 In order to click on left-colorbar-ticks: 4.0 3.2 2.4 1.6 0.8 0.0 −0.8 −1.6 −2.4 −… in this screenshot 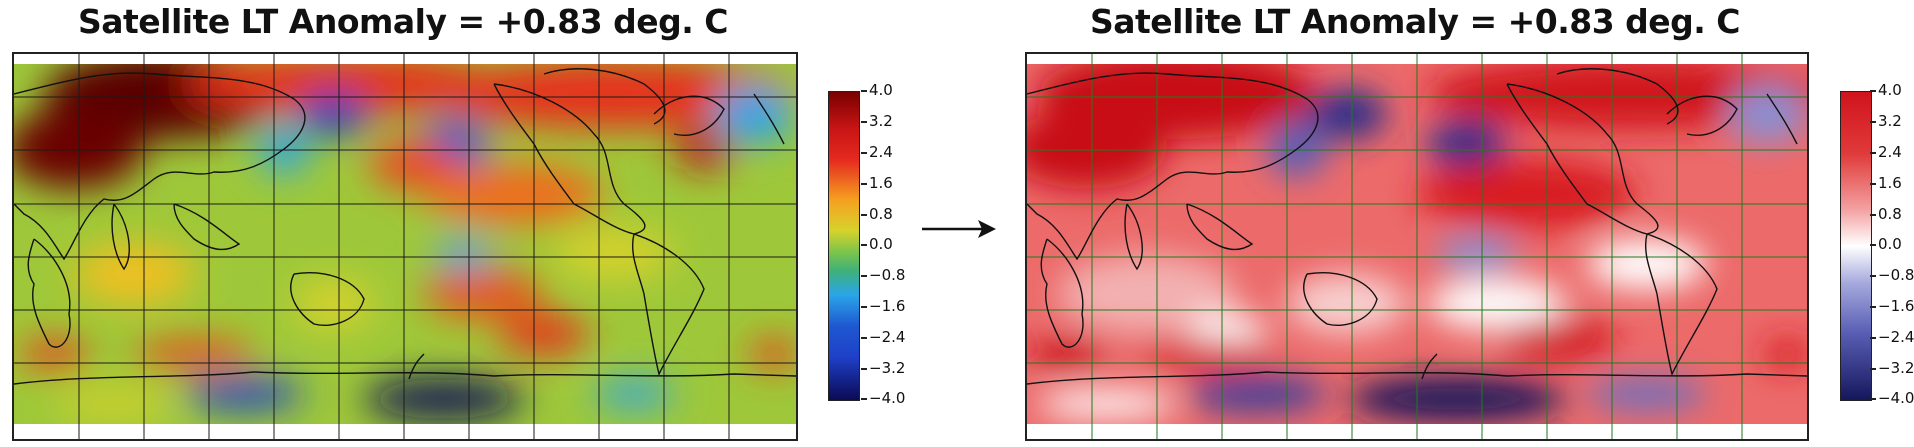, I will do `click(889, 246)`.